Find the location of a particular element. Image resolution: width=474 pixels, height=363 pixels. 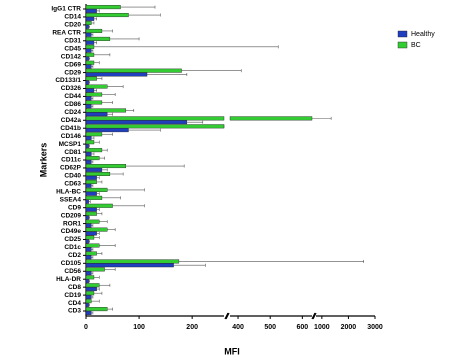

y-tick-label: CD14 is located at coordinates (72, 17).